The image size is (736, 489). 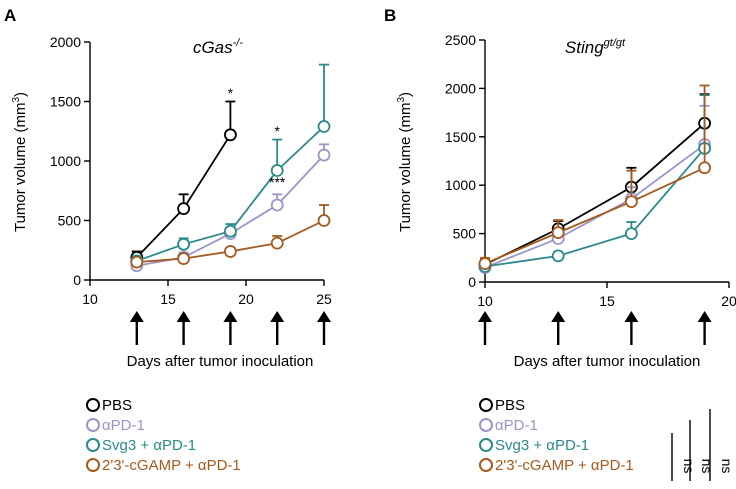 I want to click on panel-a-injection-arrows, so click(x=230, y=328).